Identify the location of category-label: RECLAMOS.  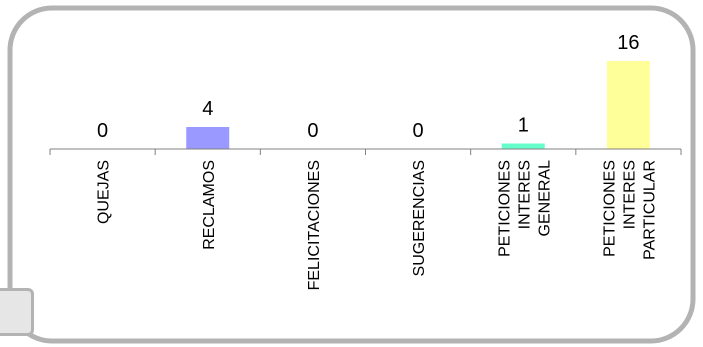
(209, 205).